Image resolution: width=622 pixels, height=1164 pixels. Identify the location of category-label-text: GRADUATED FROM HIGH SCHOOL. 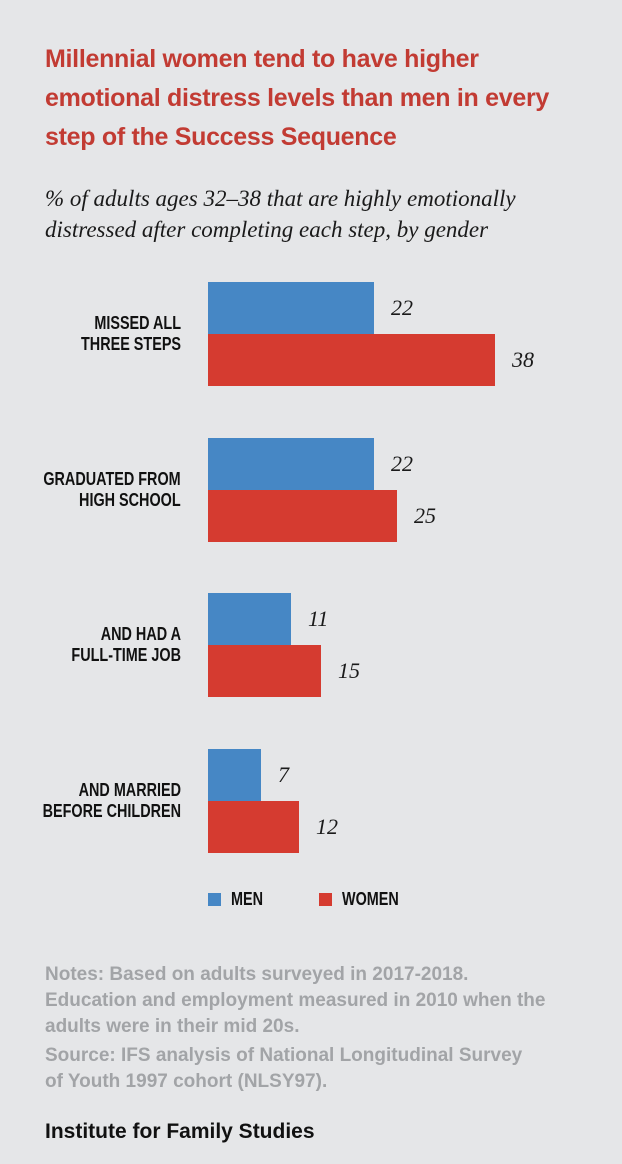
(112, 489).